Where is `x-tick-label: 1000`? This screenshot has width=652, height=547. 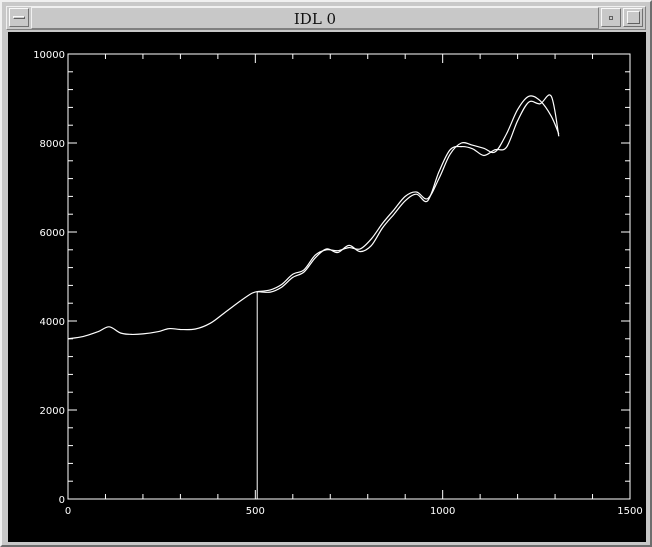
x-tick-label: 1000 is located at coordinates (442, 511).